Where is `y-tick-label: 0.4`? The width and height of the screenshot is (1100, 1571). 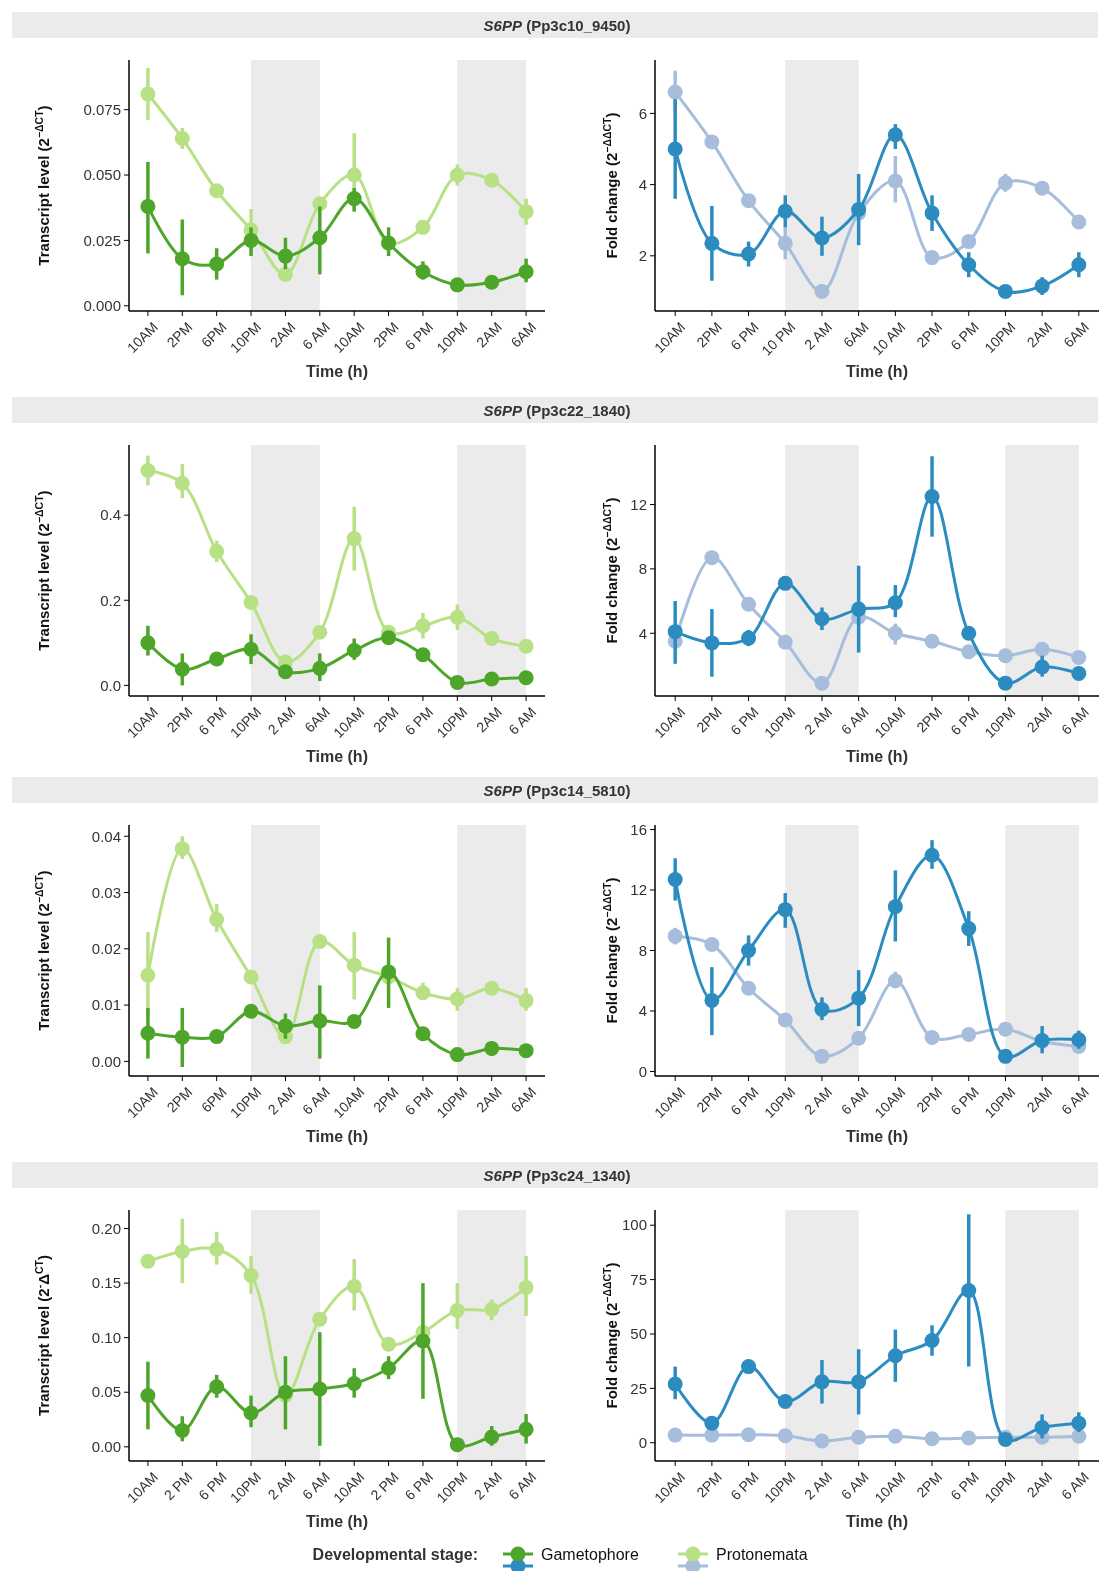 y-tick-label: 0.4 is located at coordinates (110, 515).